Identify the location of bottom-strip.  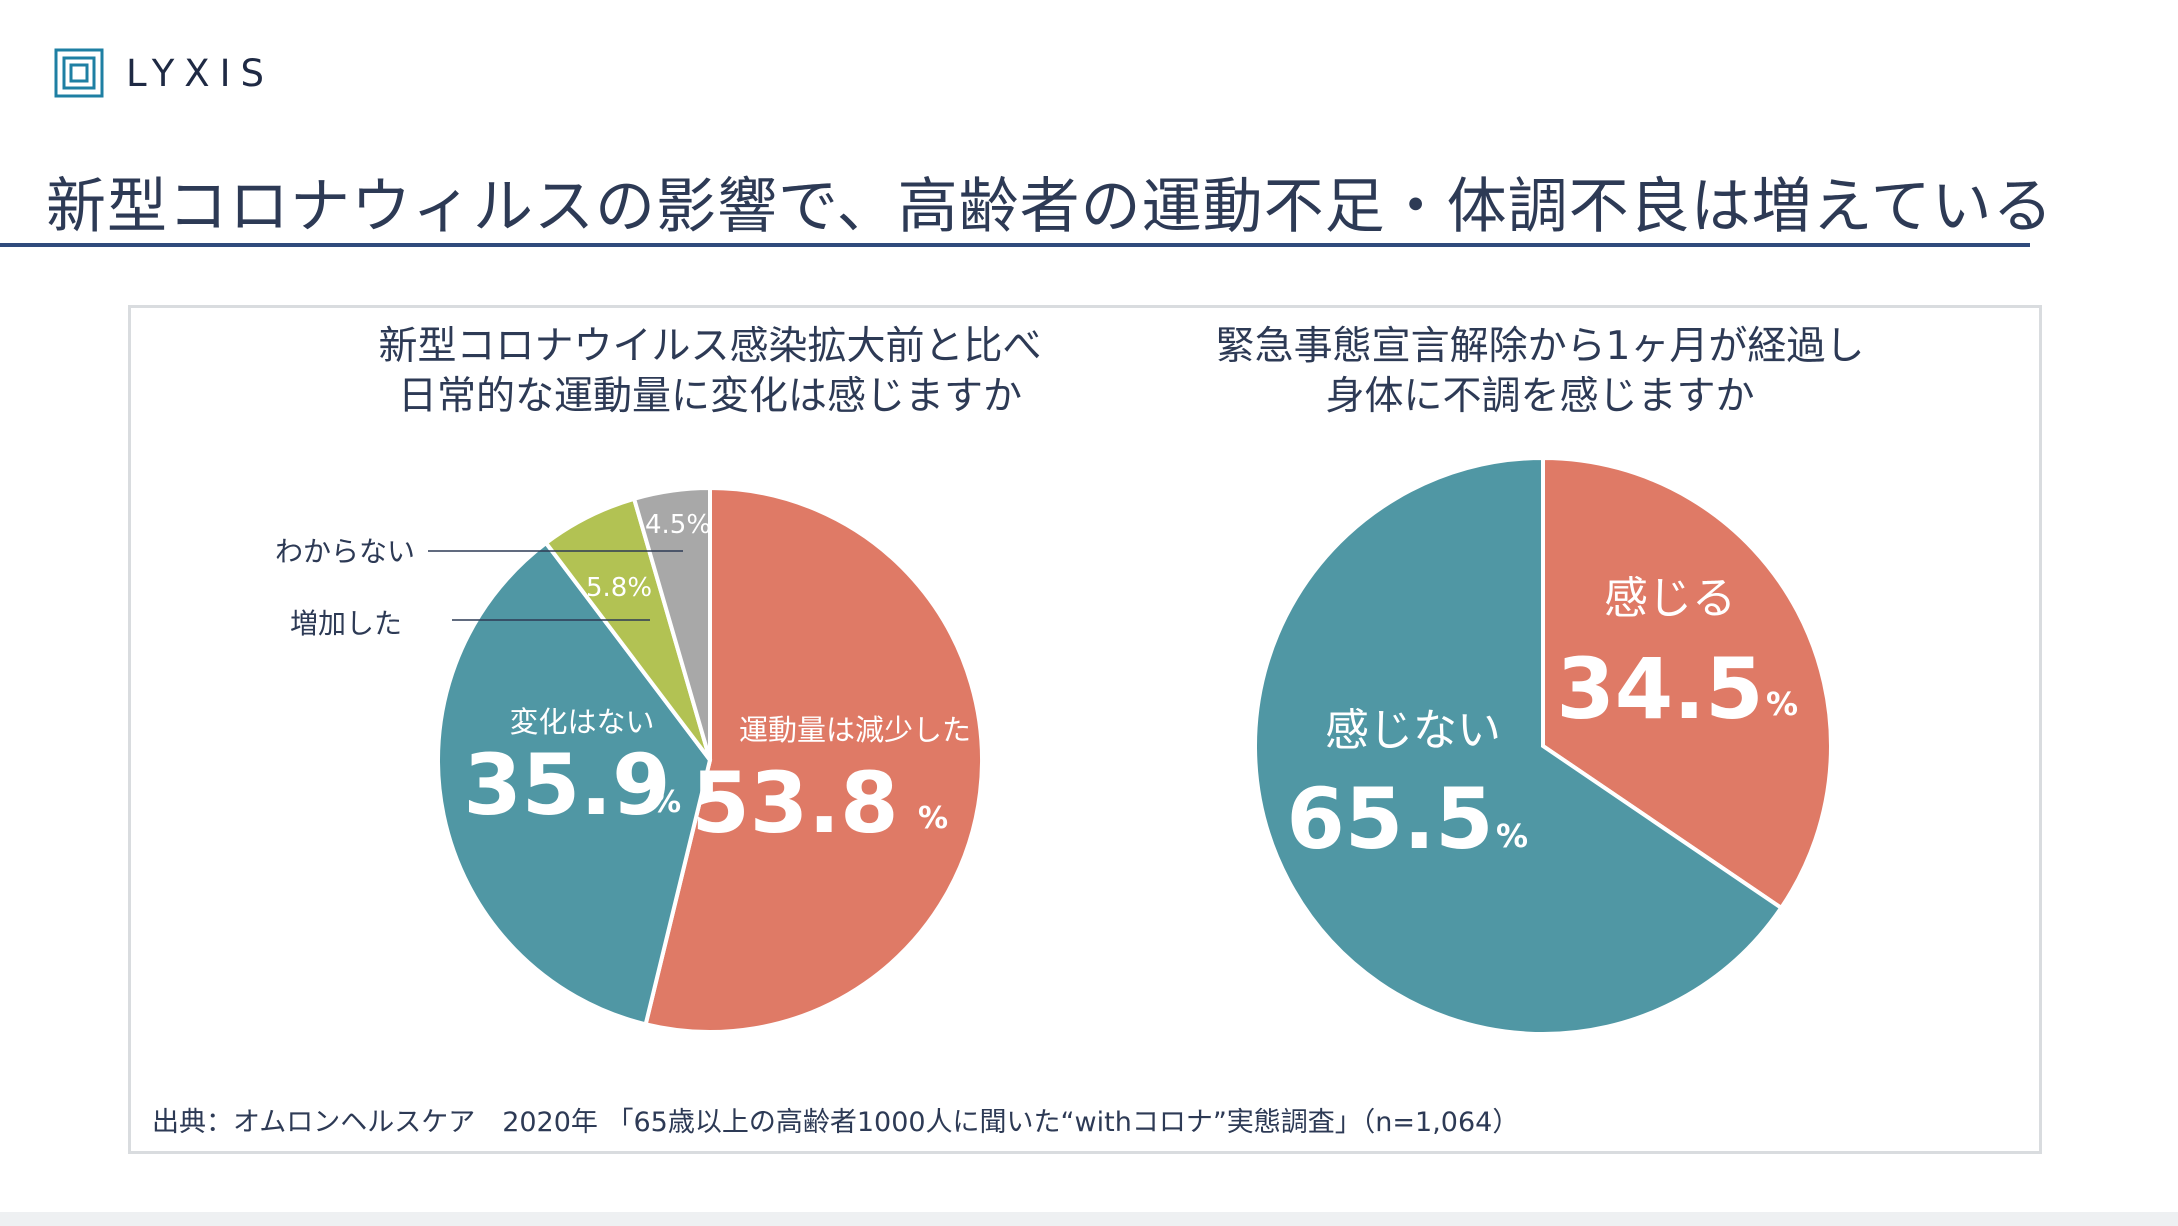
(1089, 1219).